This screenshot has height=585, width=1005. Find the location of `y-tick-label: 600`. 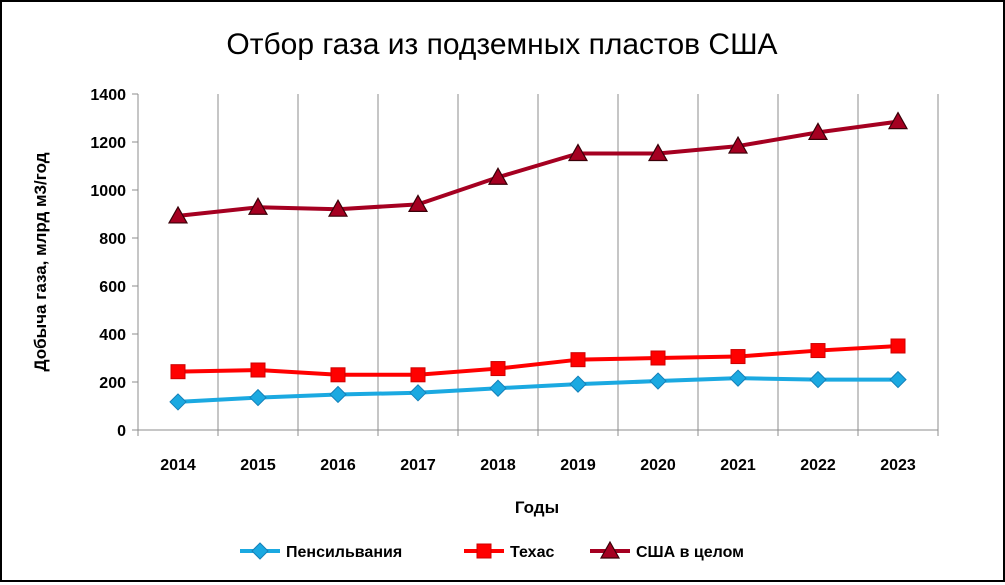

y-tick-label: 600 is located at coordinates (112, 287).